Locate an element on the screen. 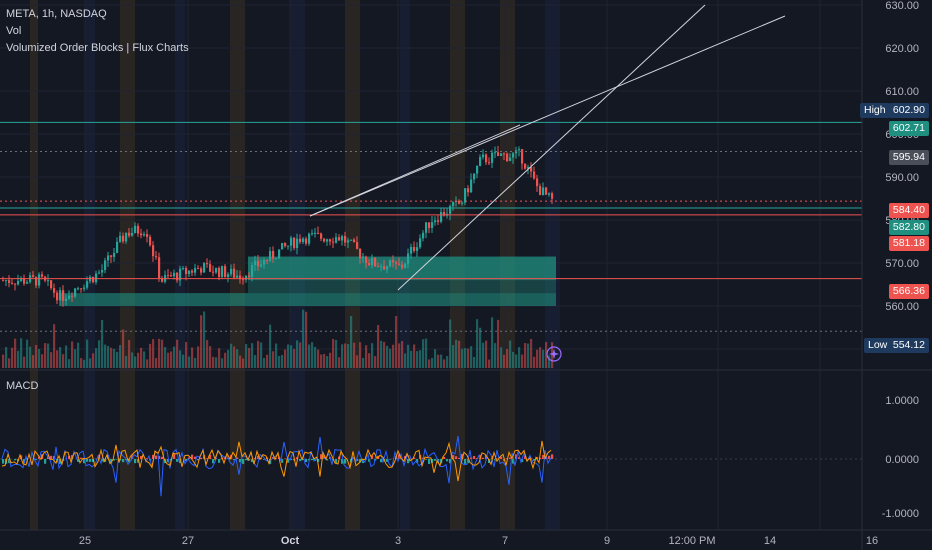 This screenshot has width=932, height=550. macd-plot is located at coordinates (431, 466).